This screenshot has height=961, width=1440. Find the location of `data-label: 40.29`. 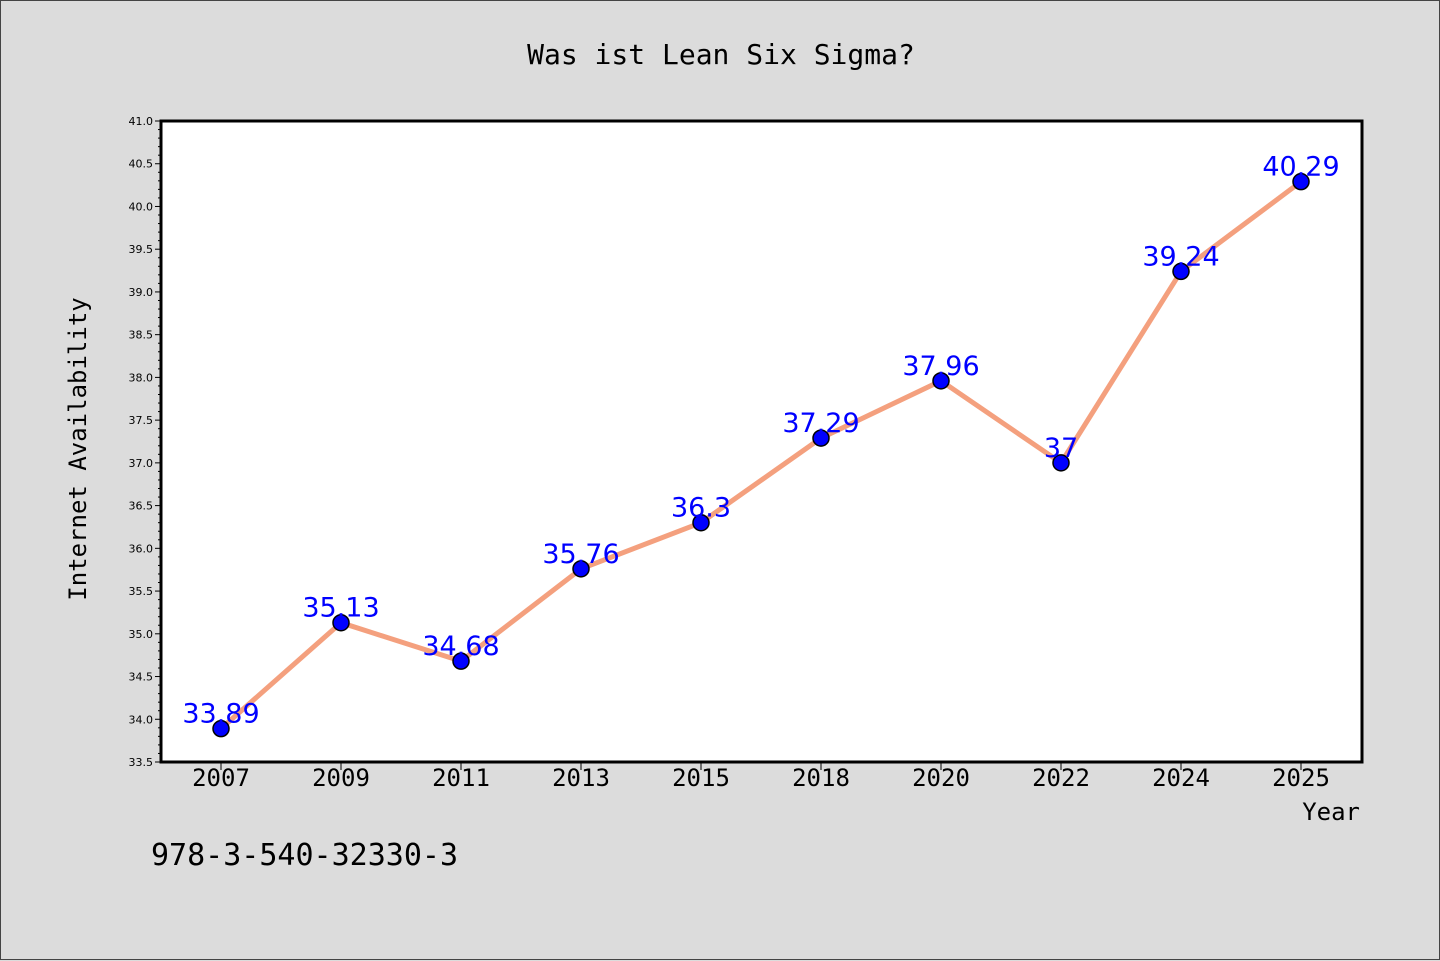

data-label: 40.29 is located at coordinates (1300, 167).